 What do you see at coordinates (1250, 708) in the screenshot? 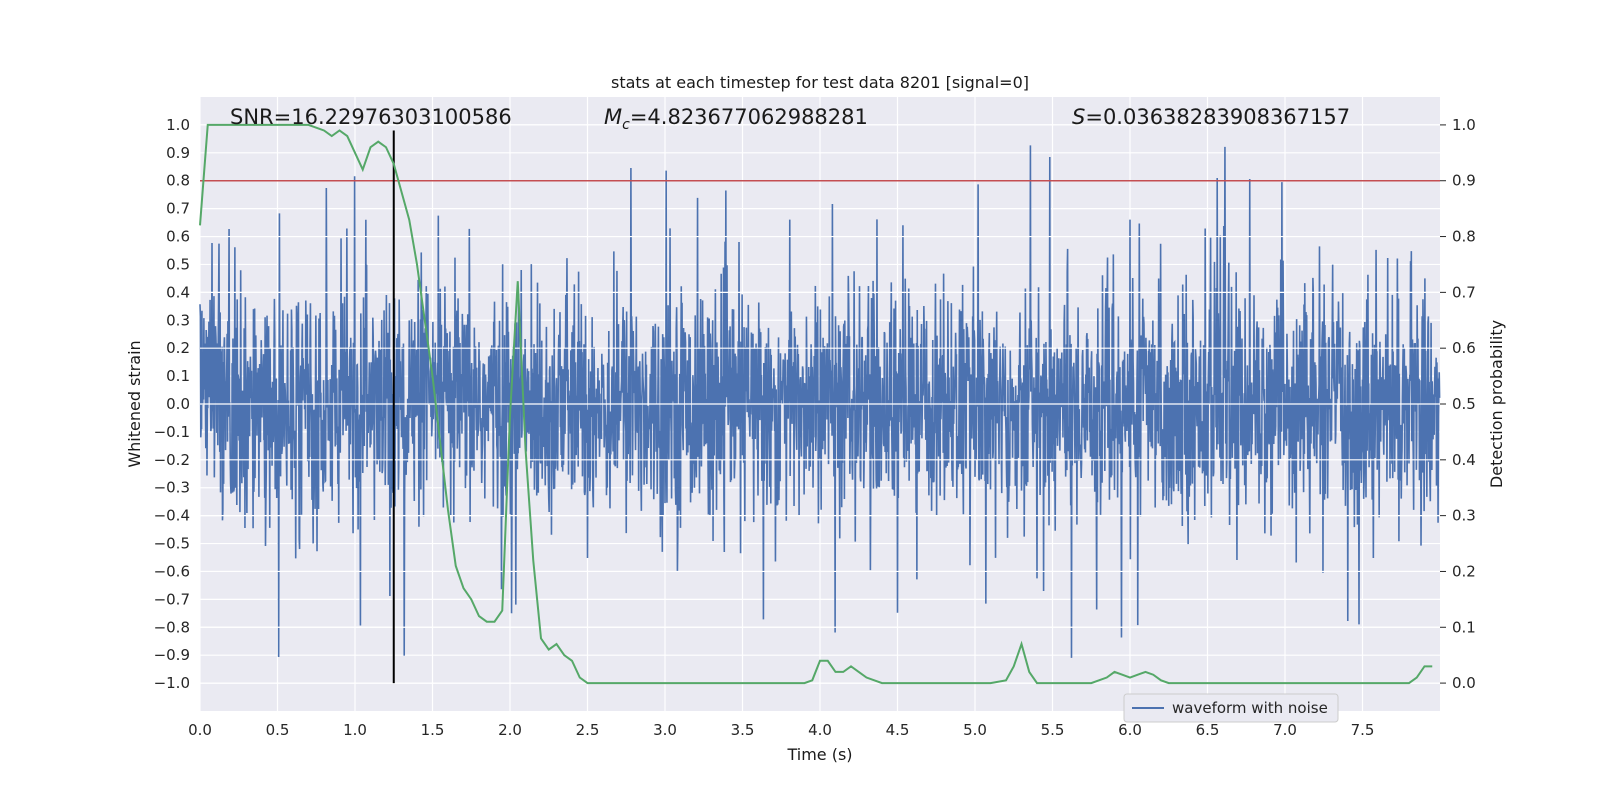
I see `legend-label: waveform with noise` at bounding box center [1250, 708].